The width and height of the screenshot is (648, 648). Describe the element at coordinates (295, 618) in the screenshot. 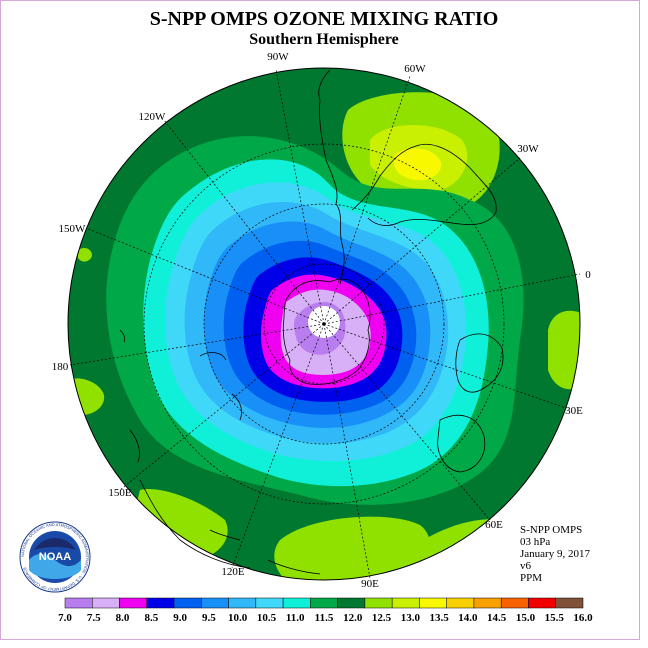

I see `colorbar-tick-label: 11.0` at that location.